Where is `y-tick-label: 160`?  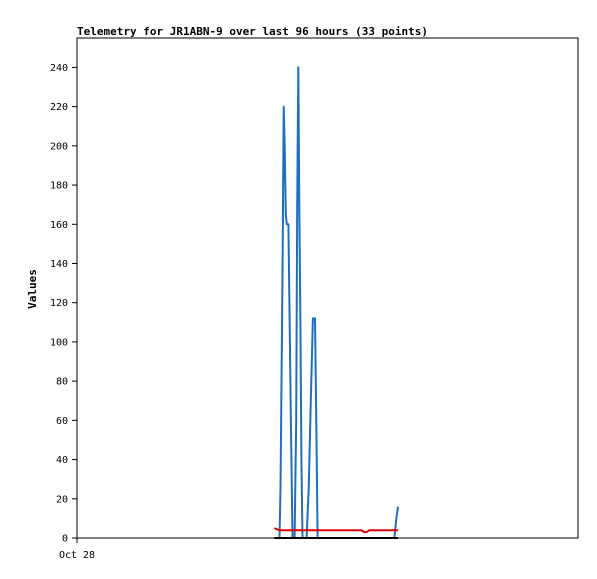
y-tick-label: 160 is located at coordinates (59, 225).